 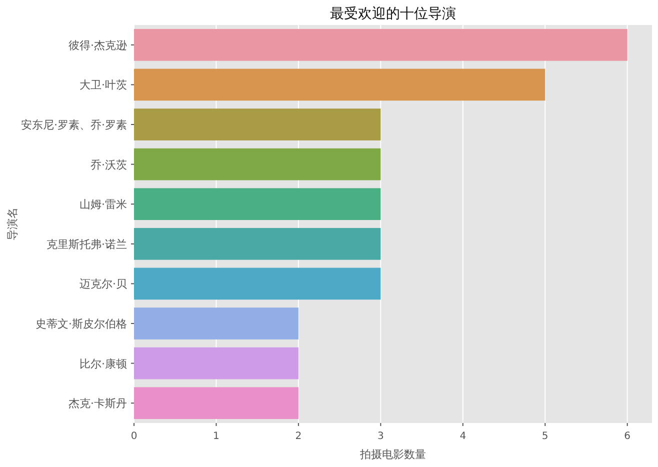 What do you see at coordinates (463, 436) in the screenshot?
I see `x-tick-label: 4` at bounding box center [463, 436].